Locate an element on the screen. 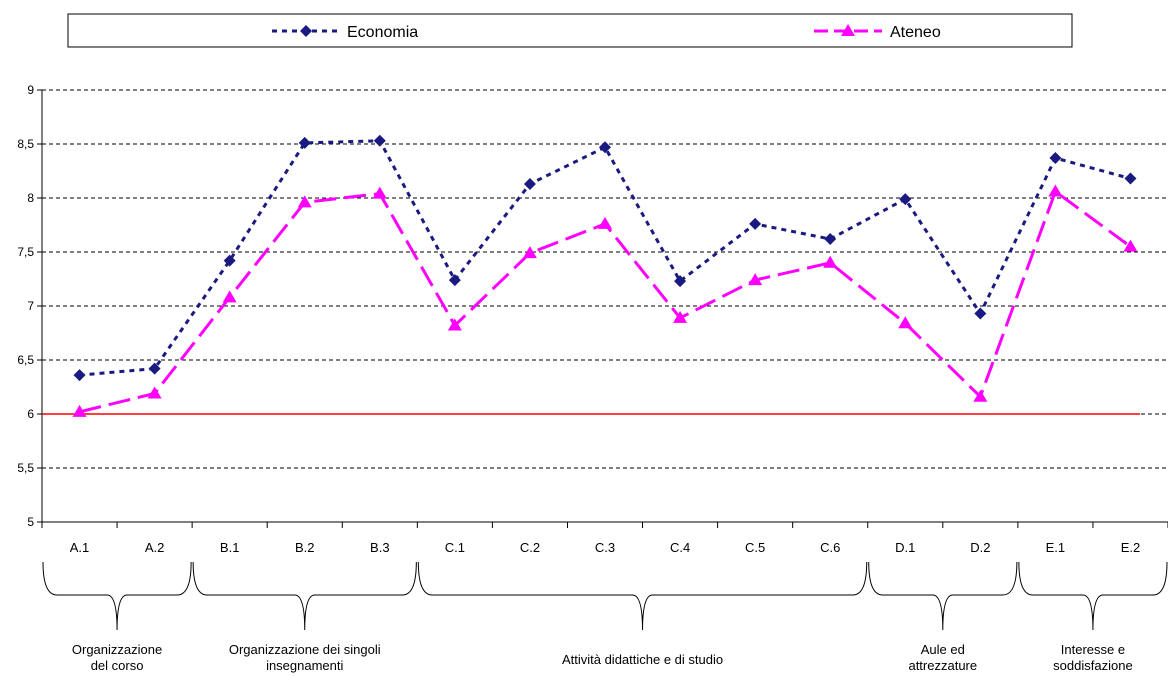  y-tick-label: 9 is located at coordinates (30, 90).